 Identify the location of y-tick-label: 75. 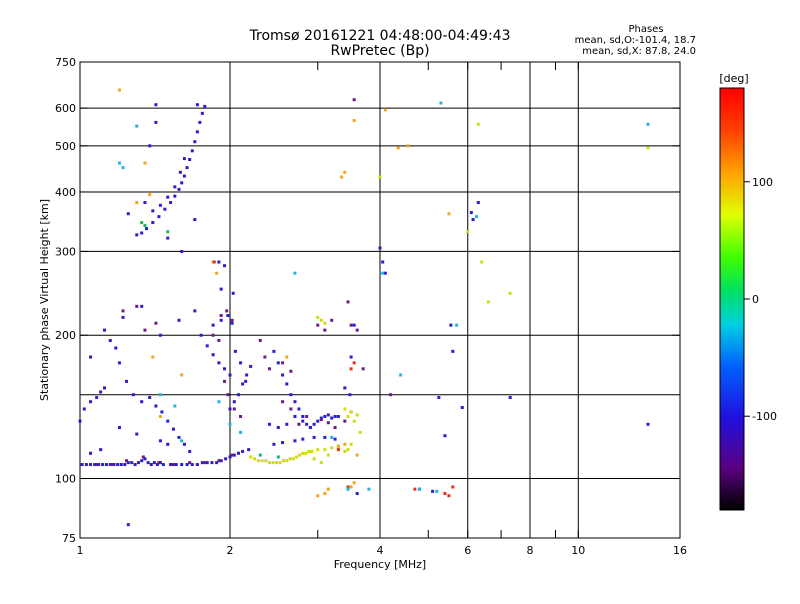
(69, 538).